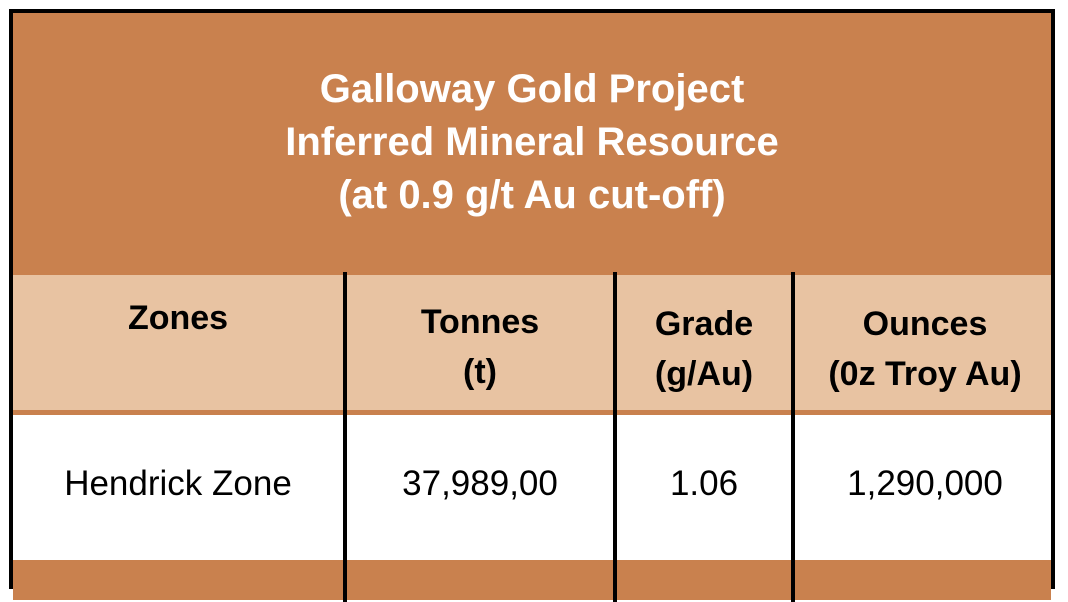 This screenshot has width=1068, height=602. What do you see at coordinates (704, 324) in the screenshot?
I see `header-grade-label: Grade` at bounding box center [704, 324].